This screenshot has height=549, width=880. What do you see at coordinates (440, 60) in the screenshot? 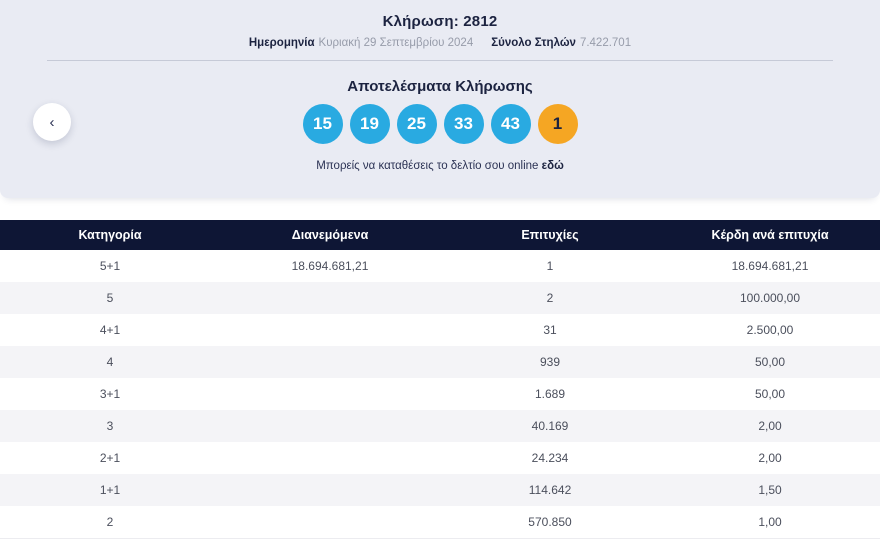
I see `header-divider` at bounding box center [440, 60].